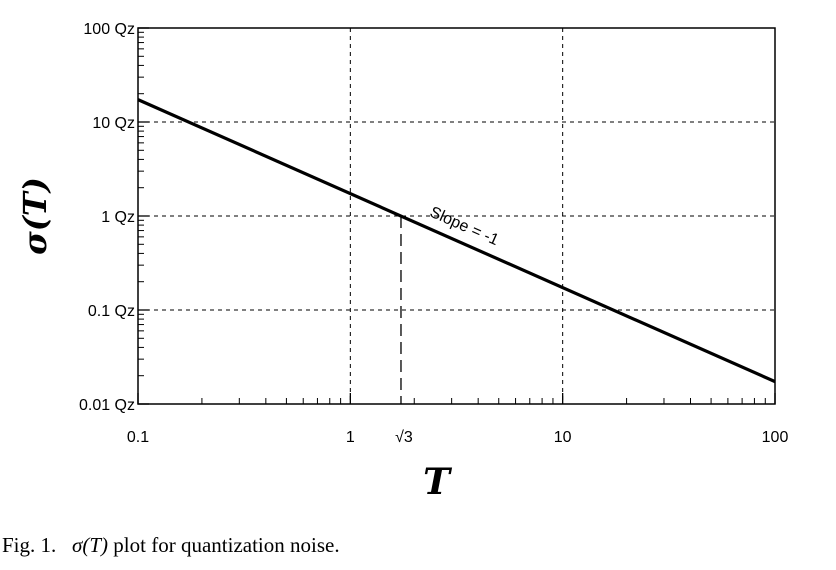  What do you see at coordinates (113, 123) in the screenshot?
I see `y-tick-label: 10 Qz` at bounding box center [113, 123].